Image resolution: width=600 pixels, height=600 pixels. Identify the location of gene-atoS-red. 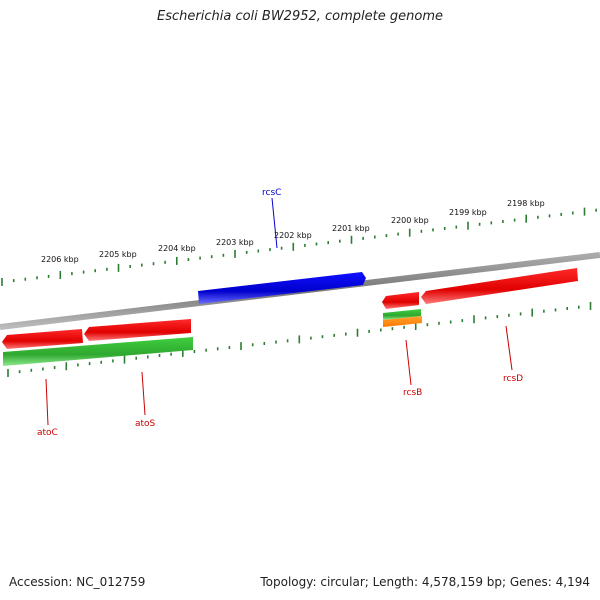
(137, 330).